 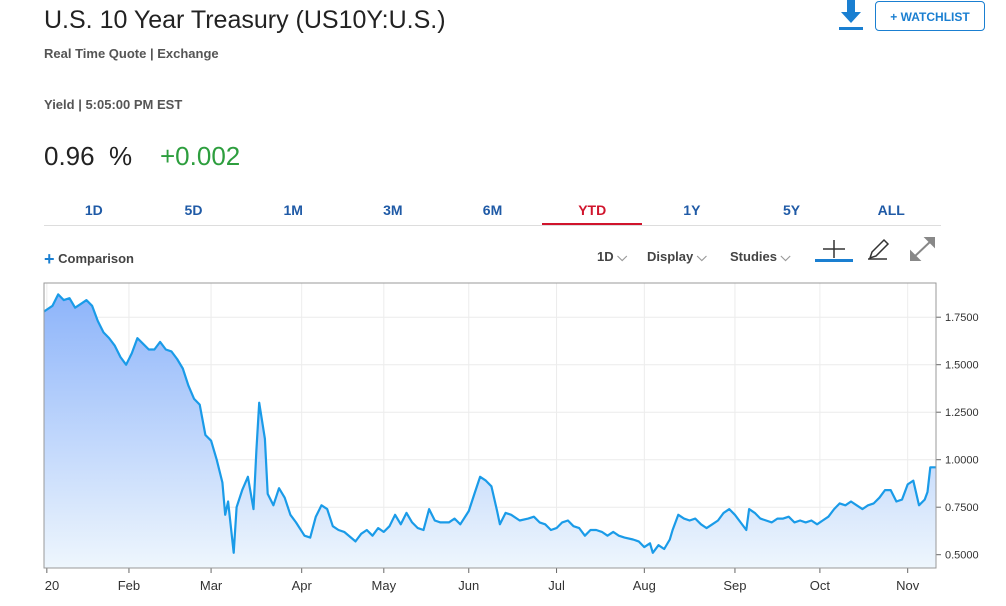 I want to click on x-tick-label: Feb, so click(x=129, y=585).